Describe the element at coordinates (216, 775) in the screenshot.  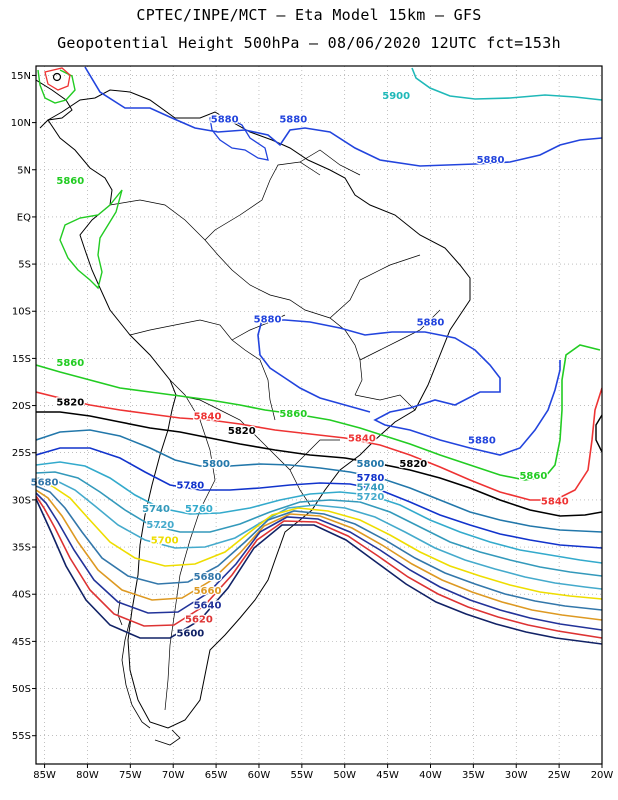
I see `lon-label: 65W` at that location.